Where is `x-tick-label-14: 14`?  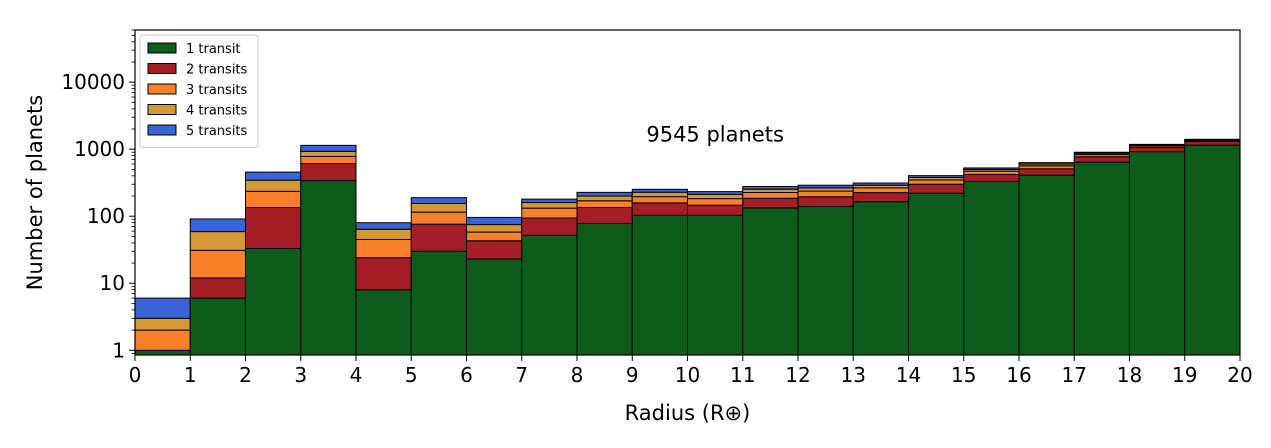 x-tick-label-14: 14 is located at coordinates (908, 375).